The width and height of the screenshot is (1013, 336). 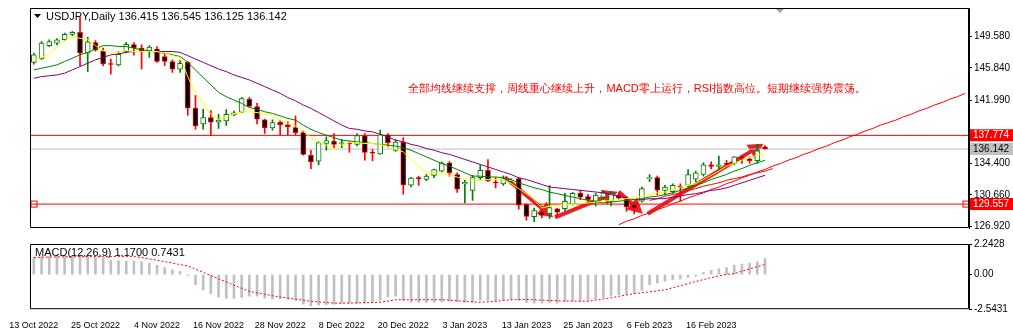 What do you see at coordinates (992, 99) in the screenshot?
I see `y-tick-label: 141.990` at bounding box center [992, 99].